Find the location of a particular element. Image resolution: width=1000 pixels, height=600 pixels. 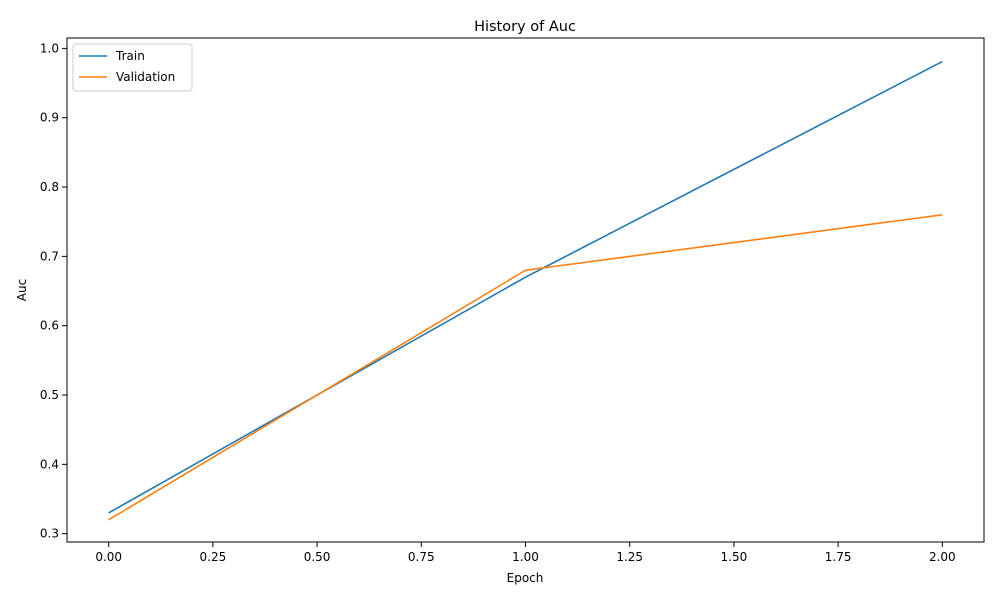

y-axis-label: Auc is located at coordinates (22, 290).